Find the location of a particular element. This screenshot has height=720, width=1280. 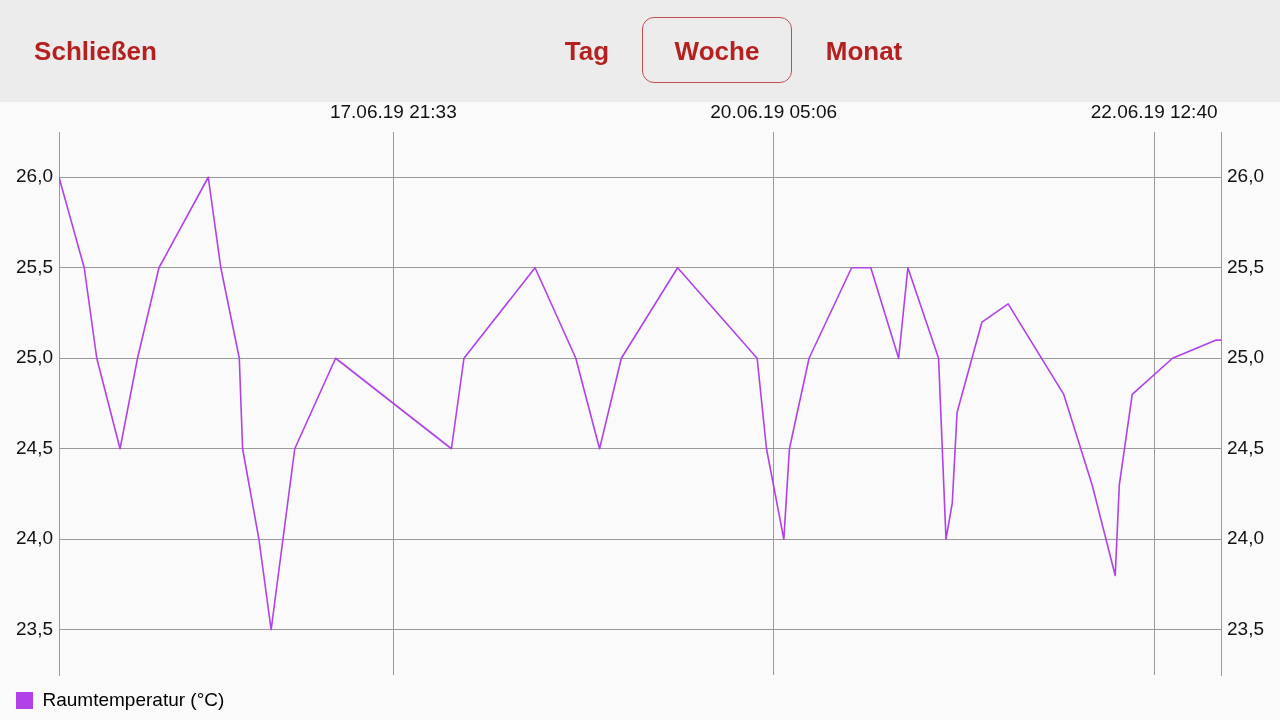

y-tick-label: 23,5 is located at coordinates (34, 628).